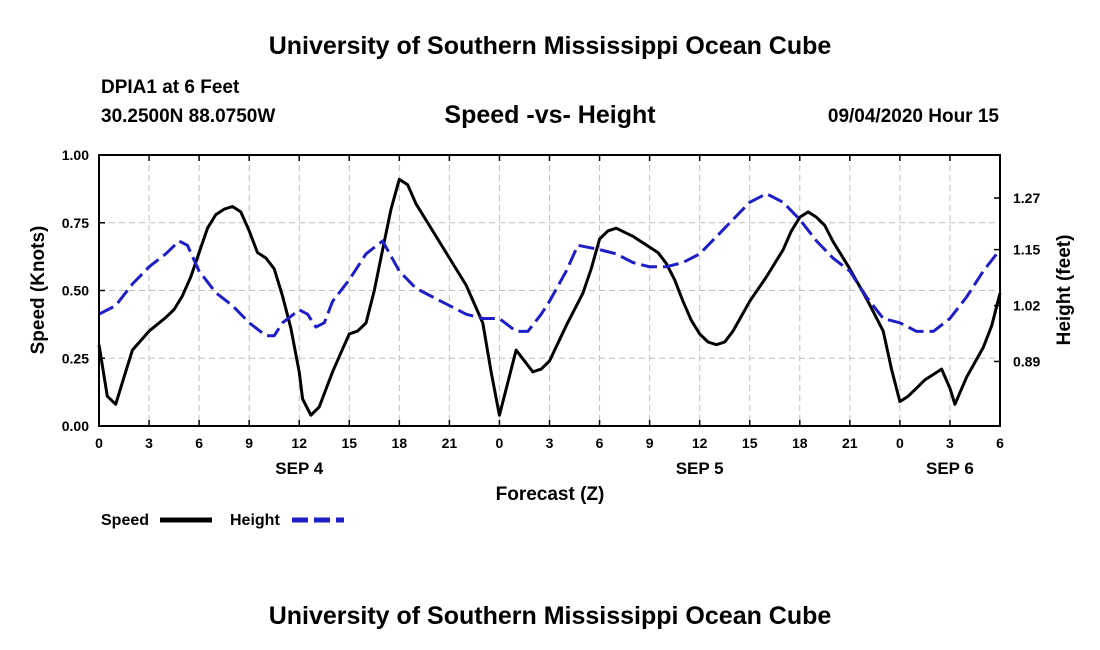 The height and width of the screenshot is (650, 1100). What do you see at coordinates (913, 116) in the screenshot?
I see `forecast-datetime: 09/04/2020 Hour 15` at bounding box center [913, 116].